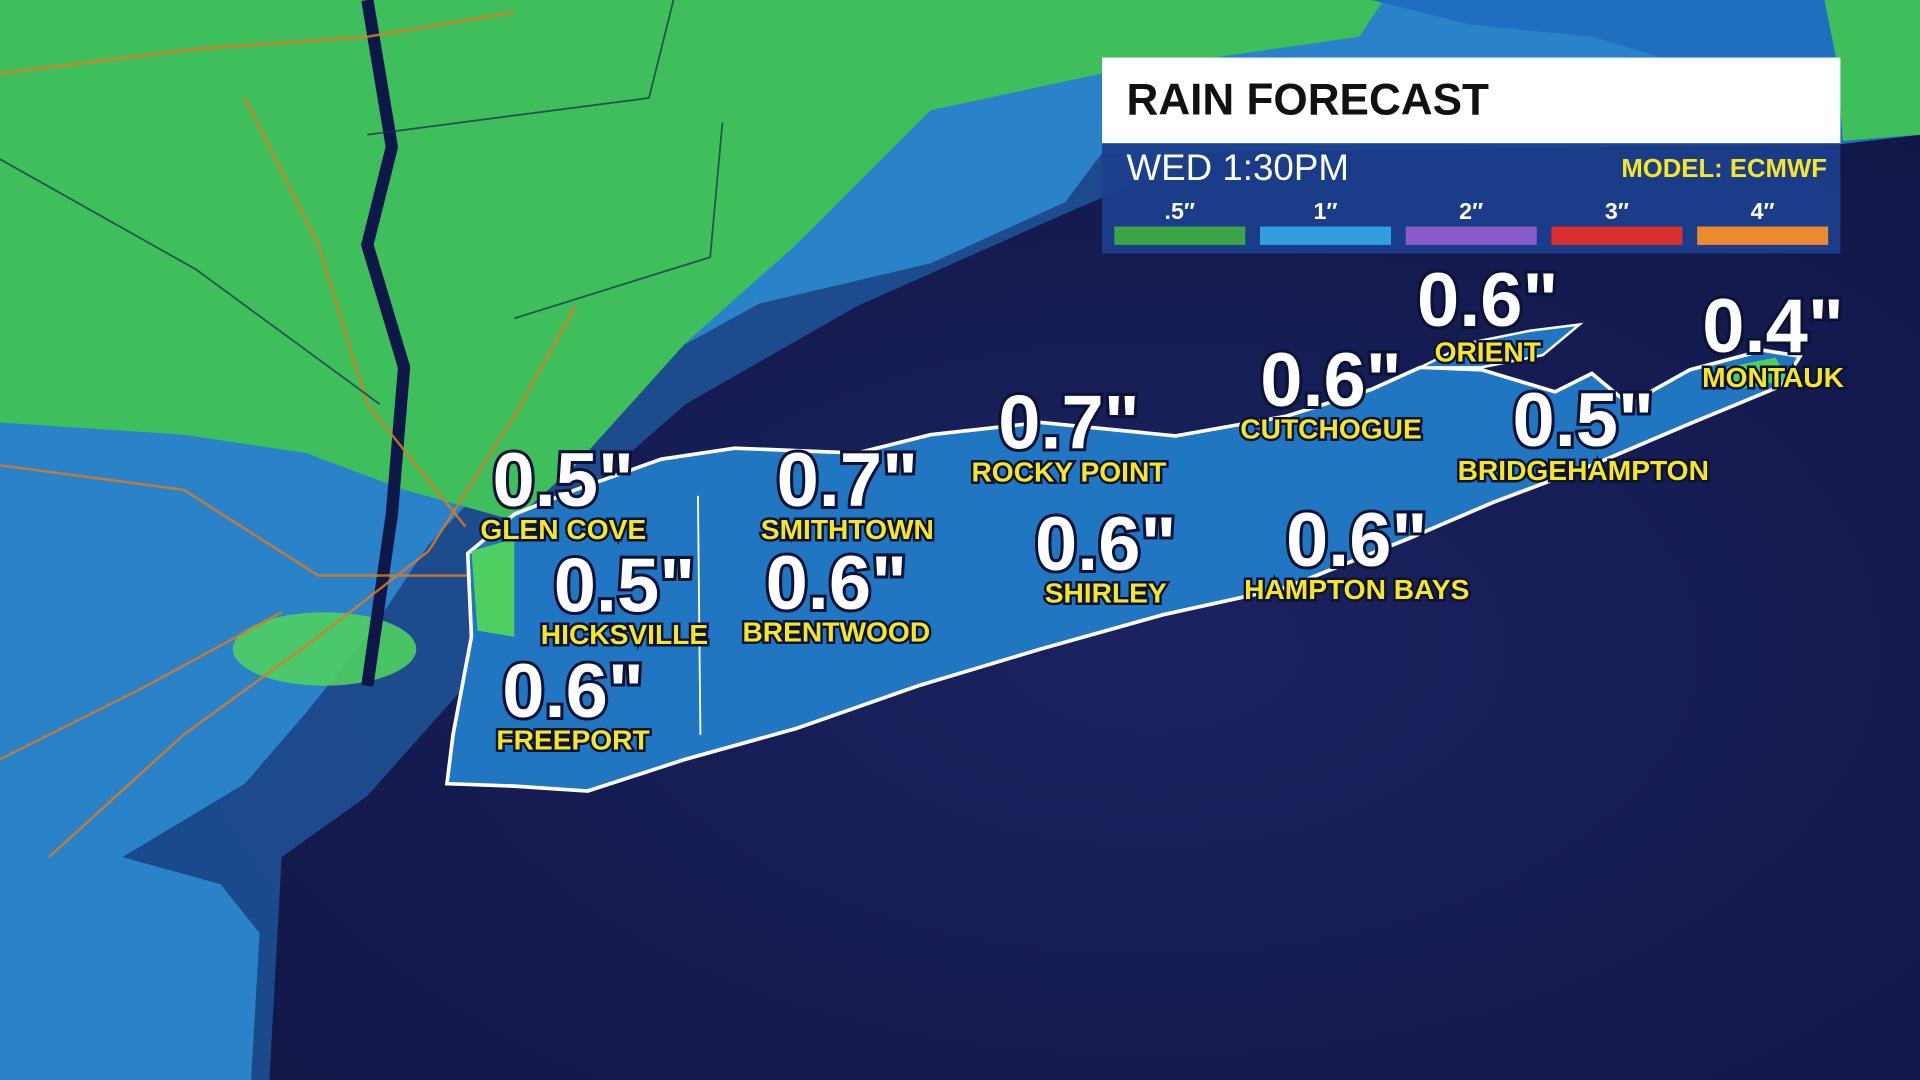 The height and width of the screenshot is (1080, 1920). What do you see at coordinates (1488, 351) in the screenshot?
I see `town-name: ORIENT` at bounding box center [1488, 351].